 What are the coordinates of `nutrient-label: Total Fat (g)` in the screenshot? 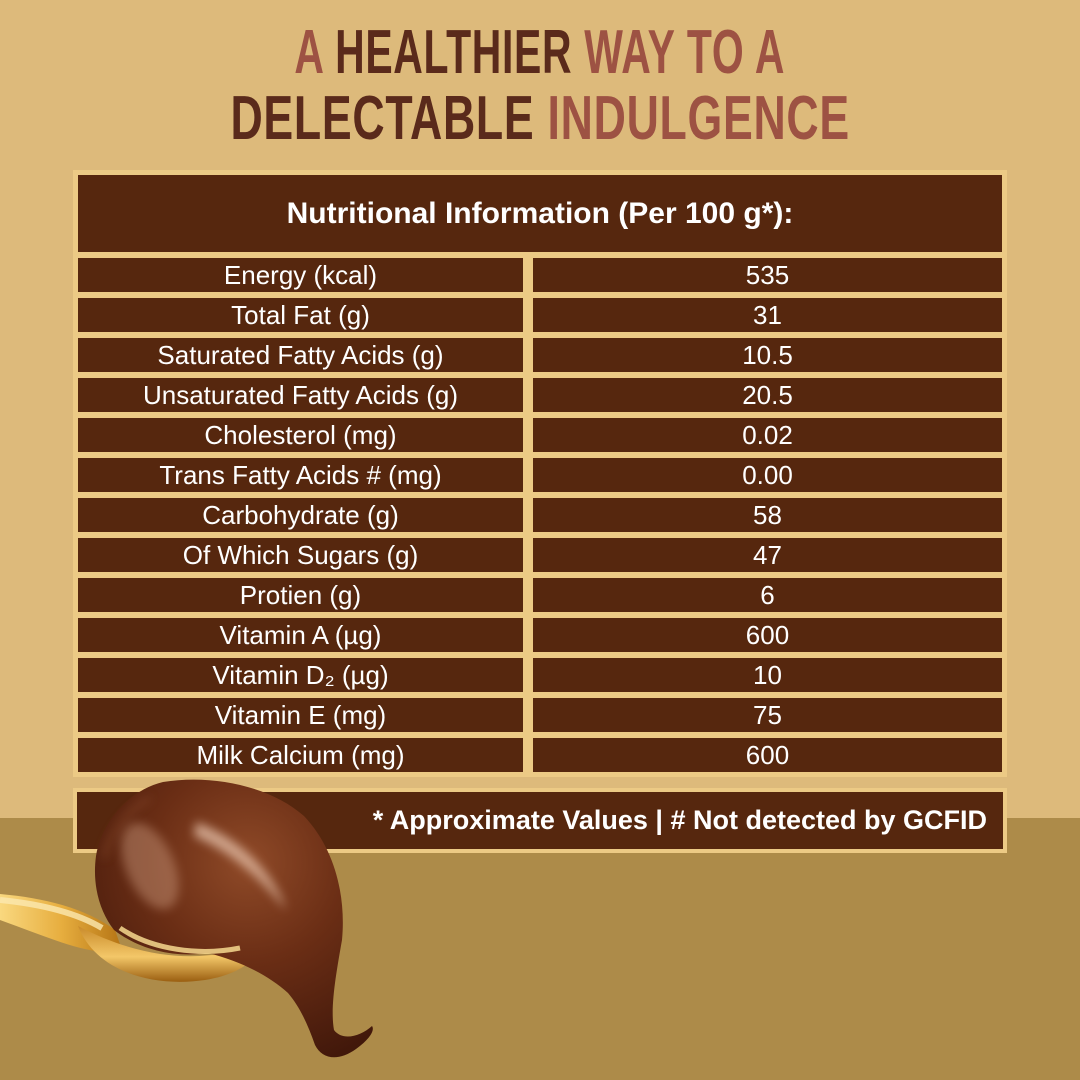 It's located at (300, 315).